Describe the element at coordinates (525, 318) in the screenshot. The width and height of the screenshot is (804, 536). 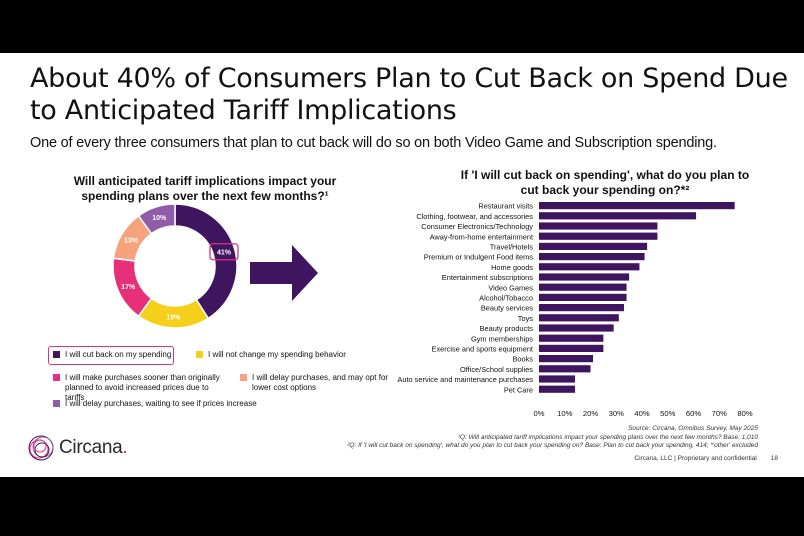
I see `bar-category-label: Toys` at that location.